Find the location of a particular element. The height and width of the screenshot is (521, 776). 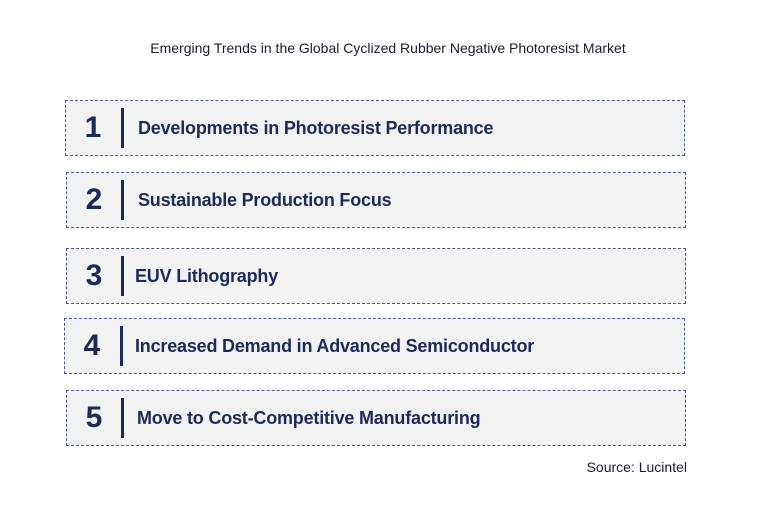

trend-label: Sustainable Production Focus is located at coordinates (265, 199).